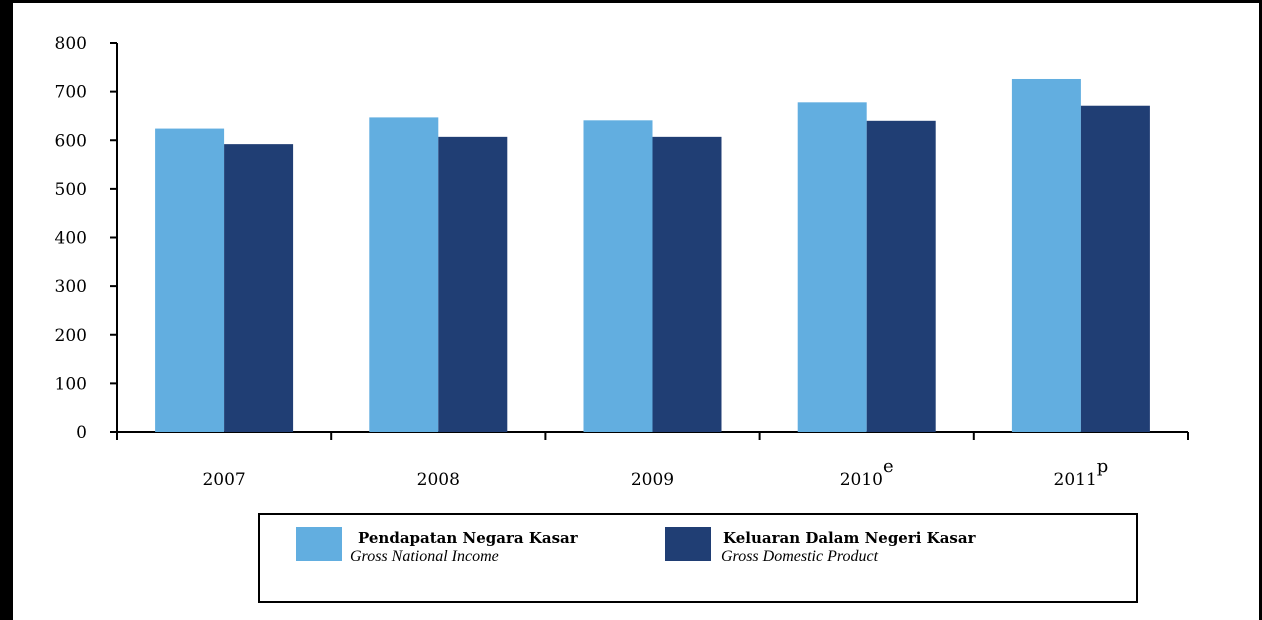 Image resolution: width=1262 pixels, height=620 pixels. I want to click on y-tick-label: 300, so click(71, 287).